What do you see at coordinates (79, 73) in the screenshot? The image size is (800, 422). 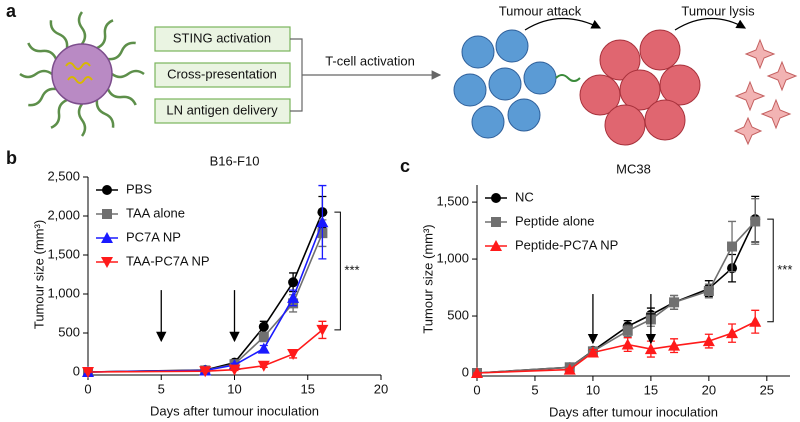 I see `antigen` at bounding box center [79, 73].